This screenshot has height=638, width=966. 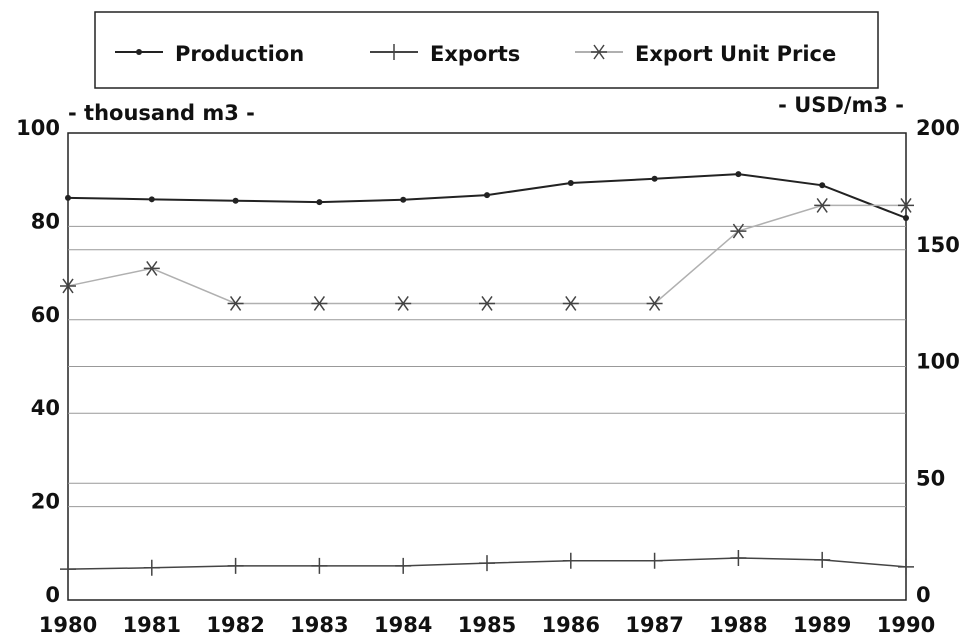 I want to click on y2-tick-label: 100, so click(x=938, y=362).